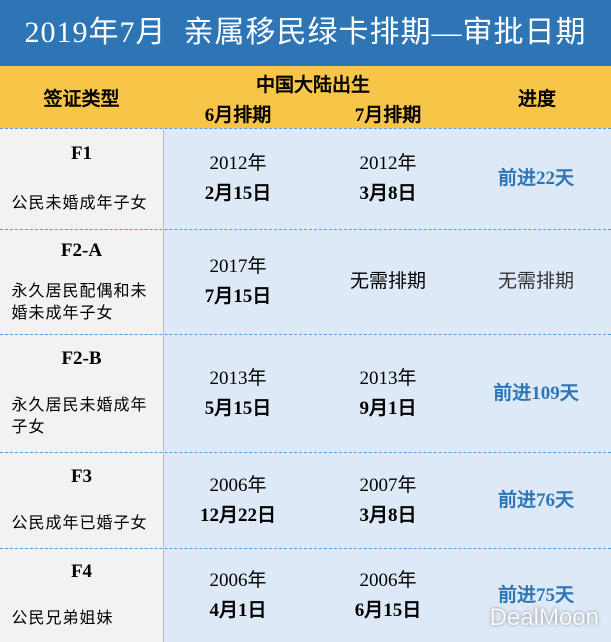 This screenshot has width=611, height=642. I want to click on progress: 前进75天, so click(535, 595).